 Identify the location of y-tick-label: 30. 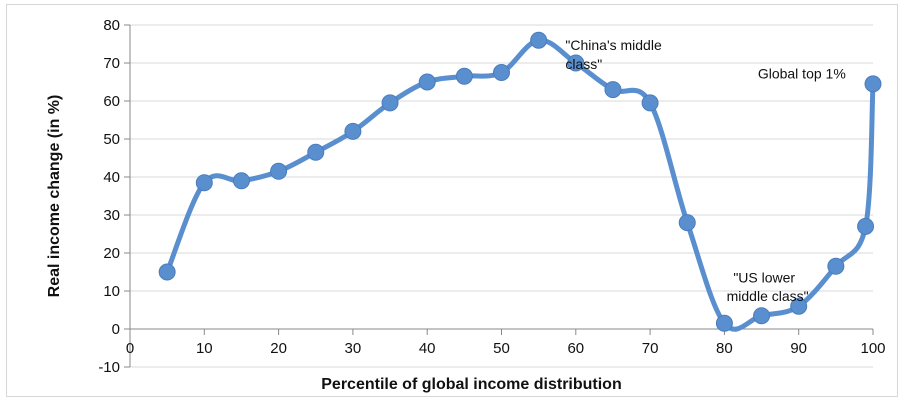
(111, 215).